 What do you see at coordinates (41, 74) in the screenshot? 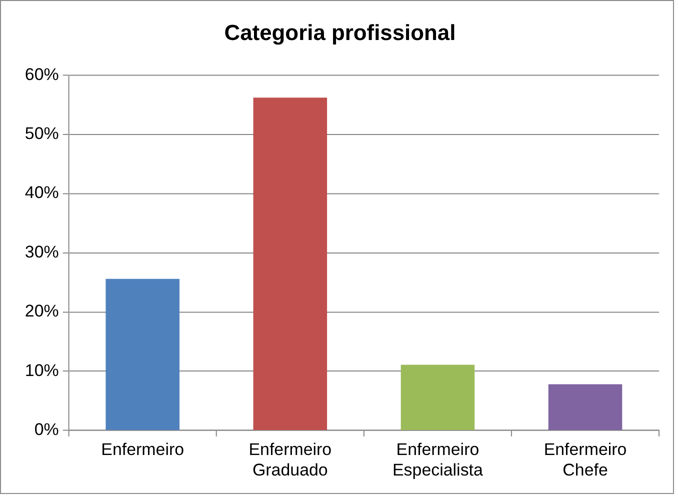
I see `y-tick-label: 60%` at bounding box center [41, 74].